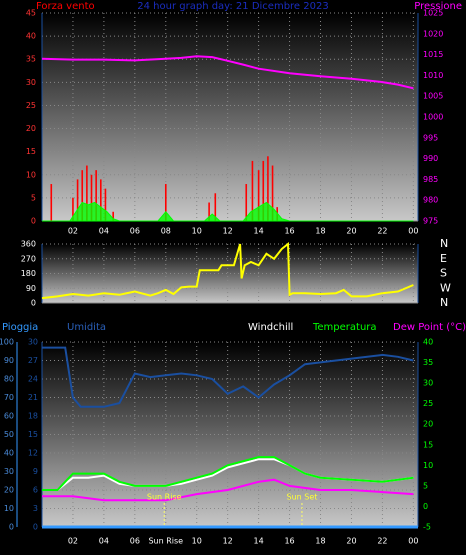  Describe the element at coordinates (86, 327) in the screenshot. I see `legend-entry: Umidita` at that location.